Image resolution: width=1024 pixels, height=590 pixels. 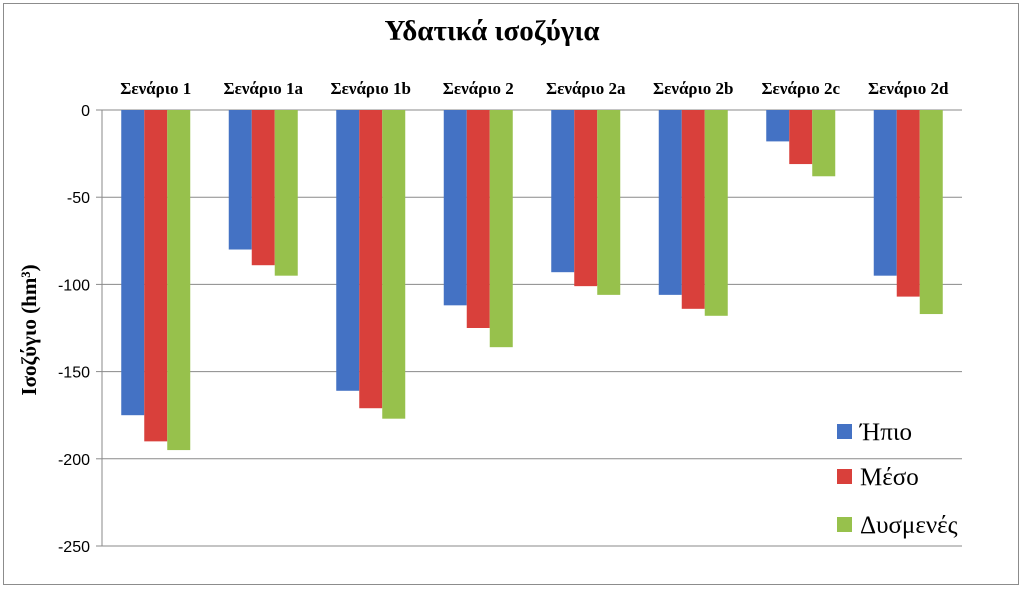 I want to click on category-label: Σενάριο 2a, so click(x=586, y=88).